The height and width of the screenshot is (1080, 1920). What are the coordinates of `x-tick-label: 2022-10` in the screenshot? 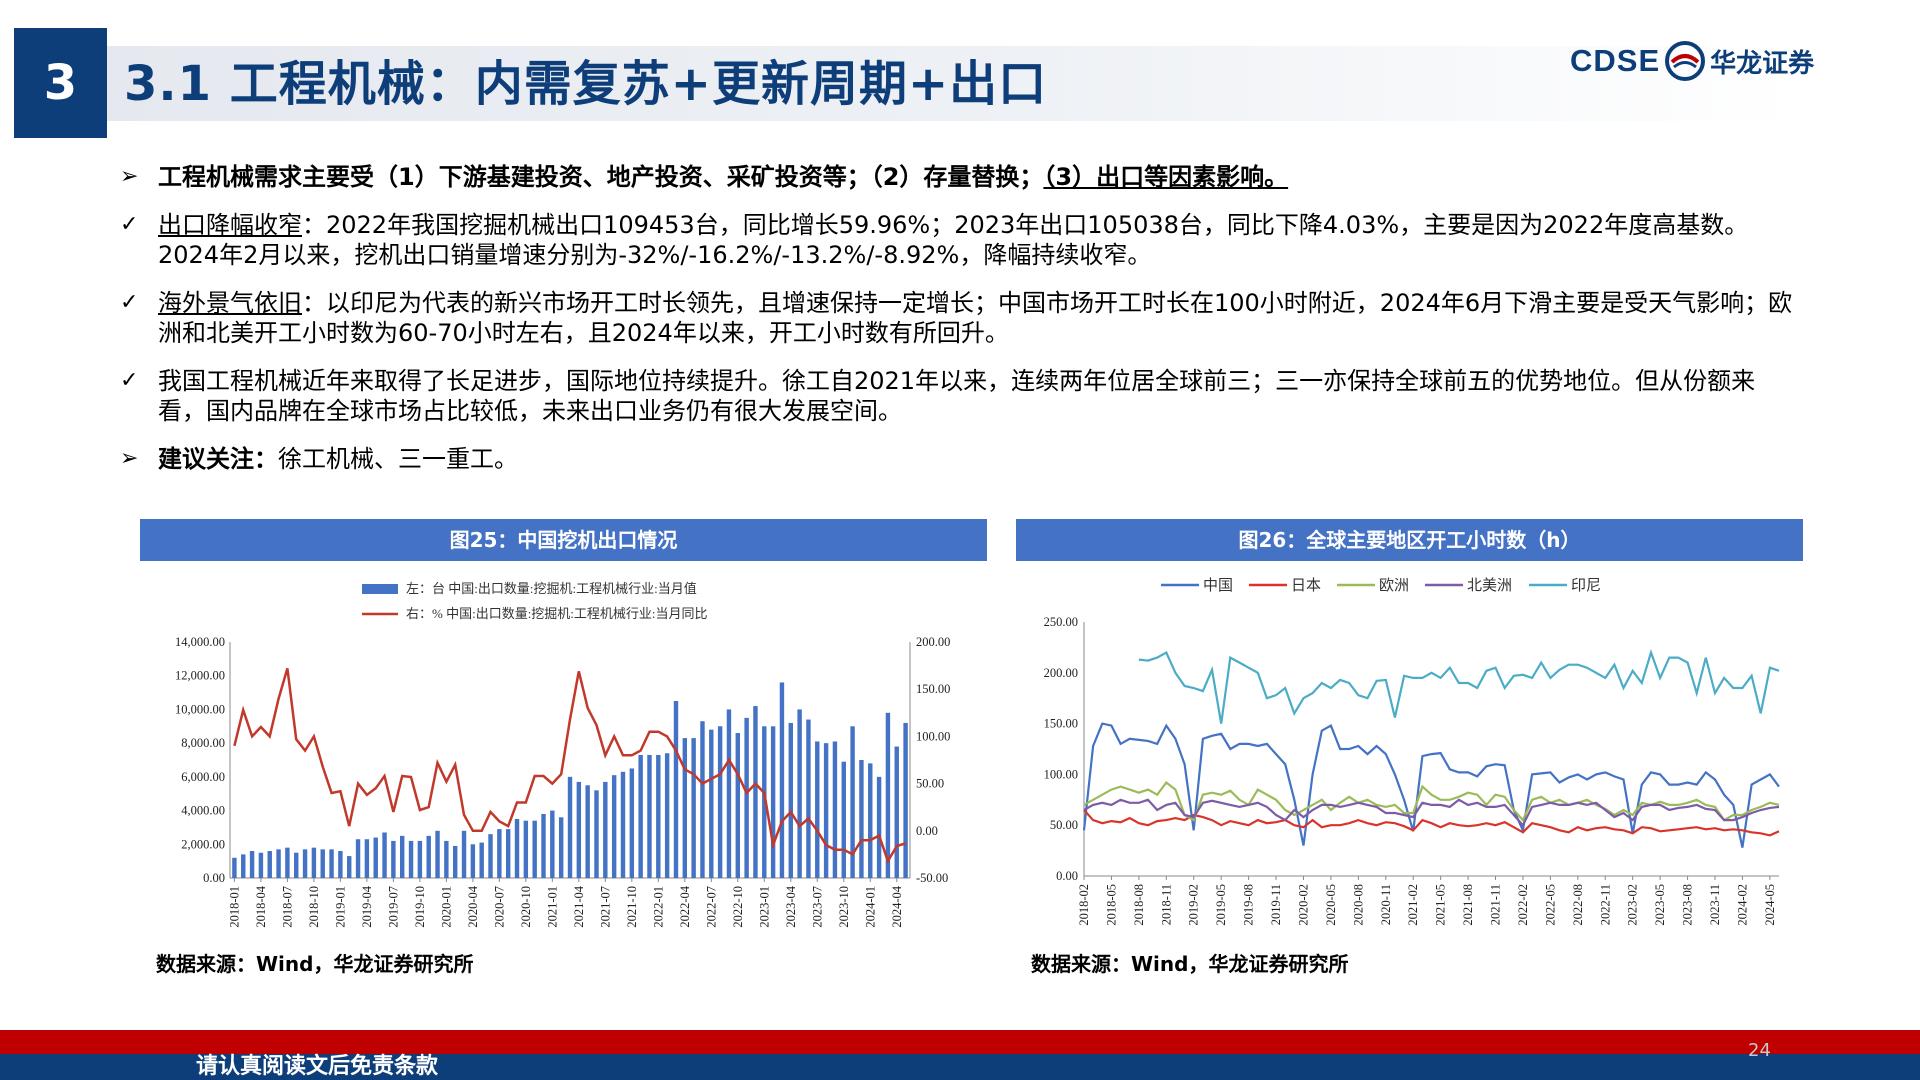 It's located at (738, 907).